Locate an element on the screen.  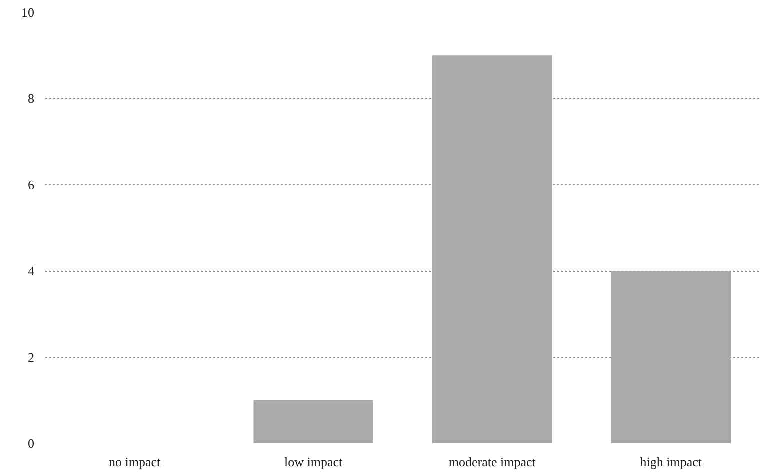
x-tick-label: low impact is located at coordinates (314, 462).